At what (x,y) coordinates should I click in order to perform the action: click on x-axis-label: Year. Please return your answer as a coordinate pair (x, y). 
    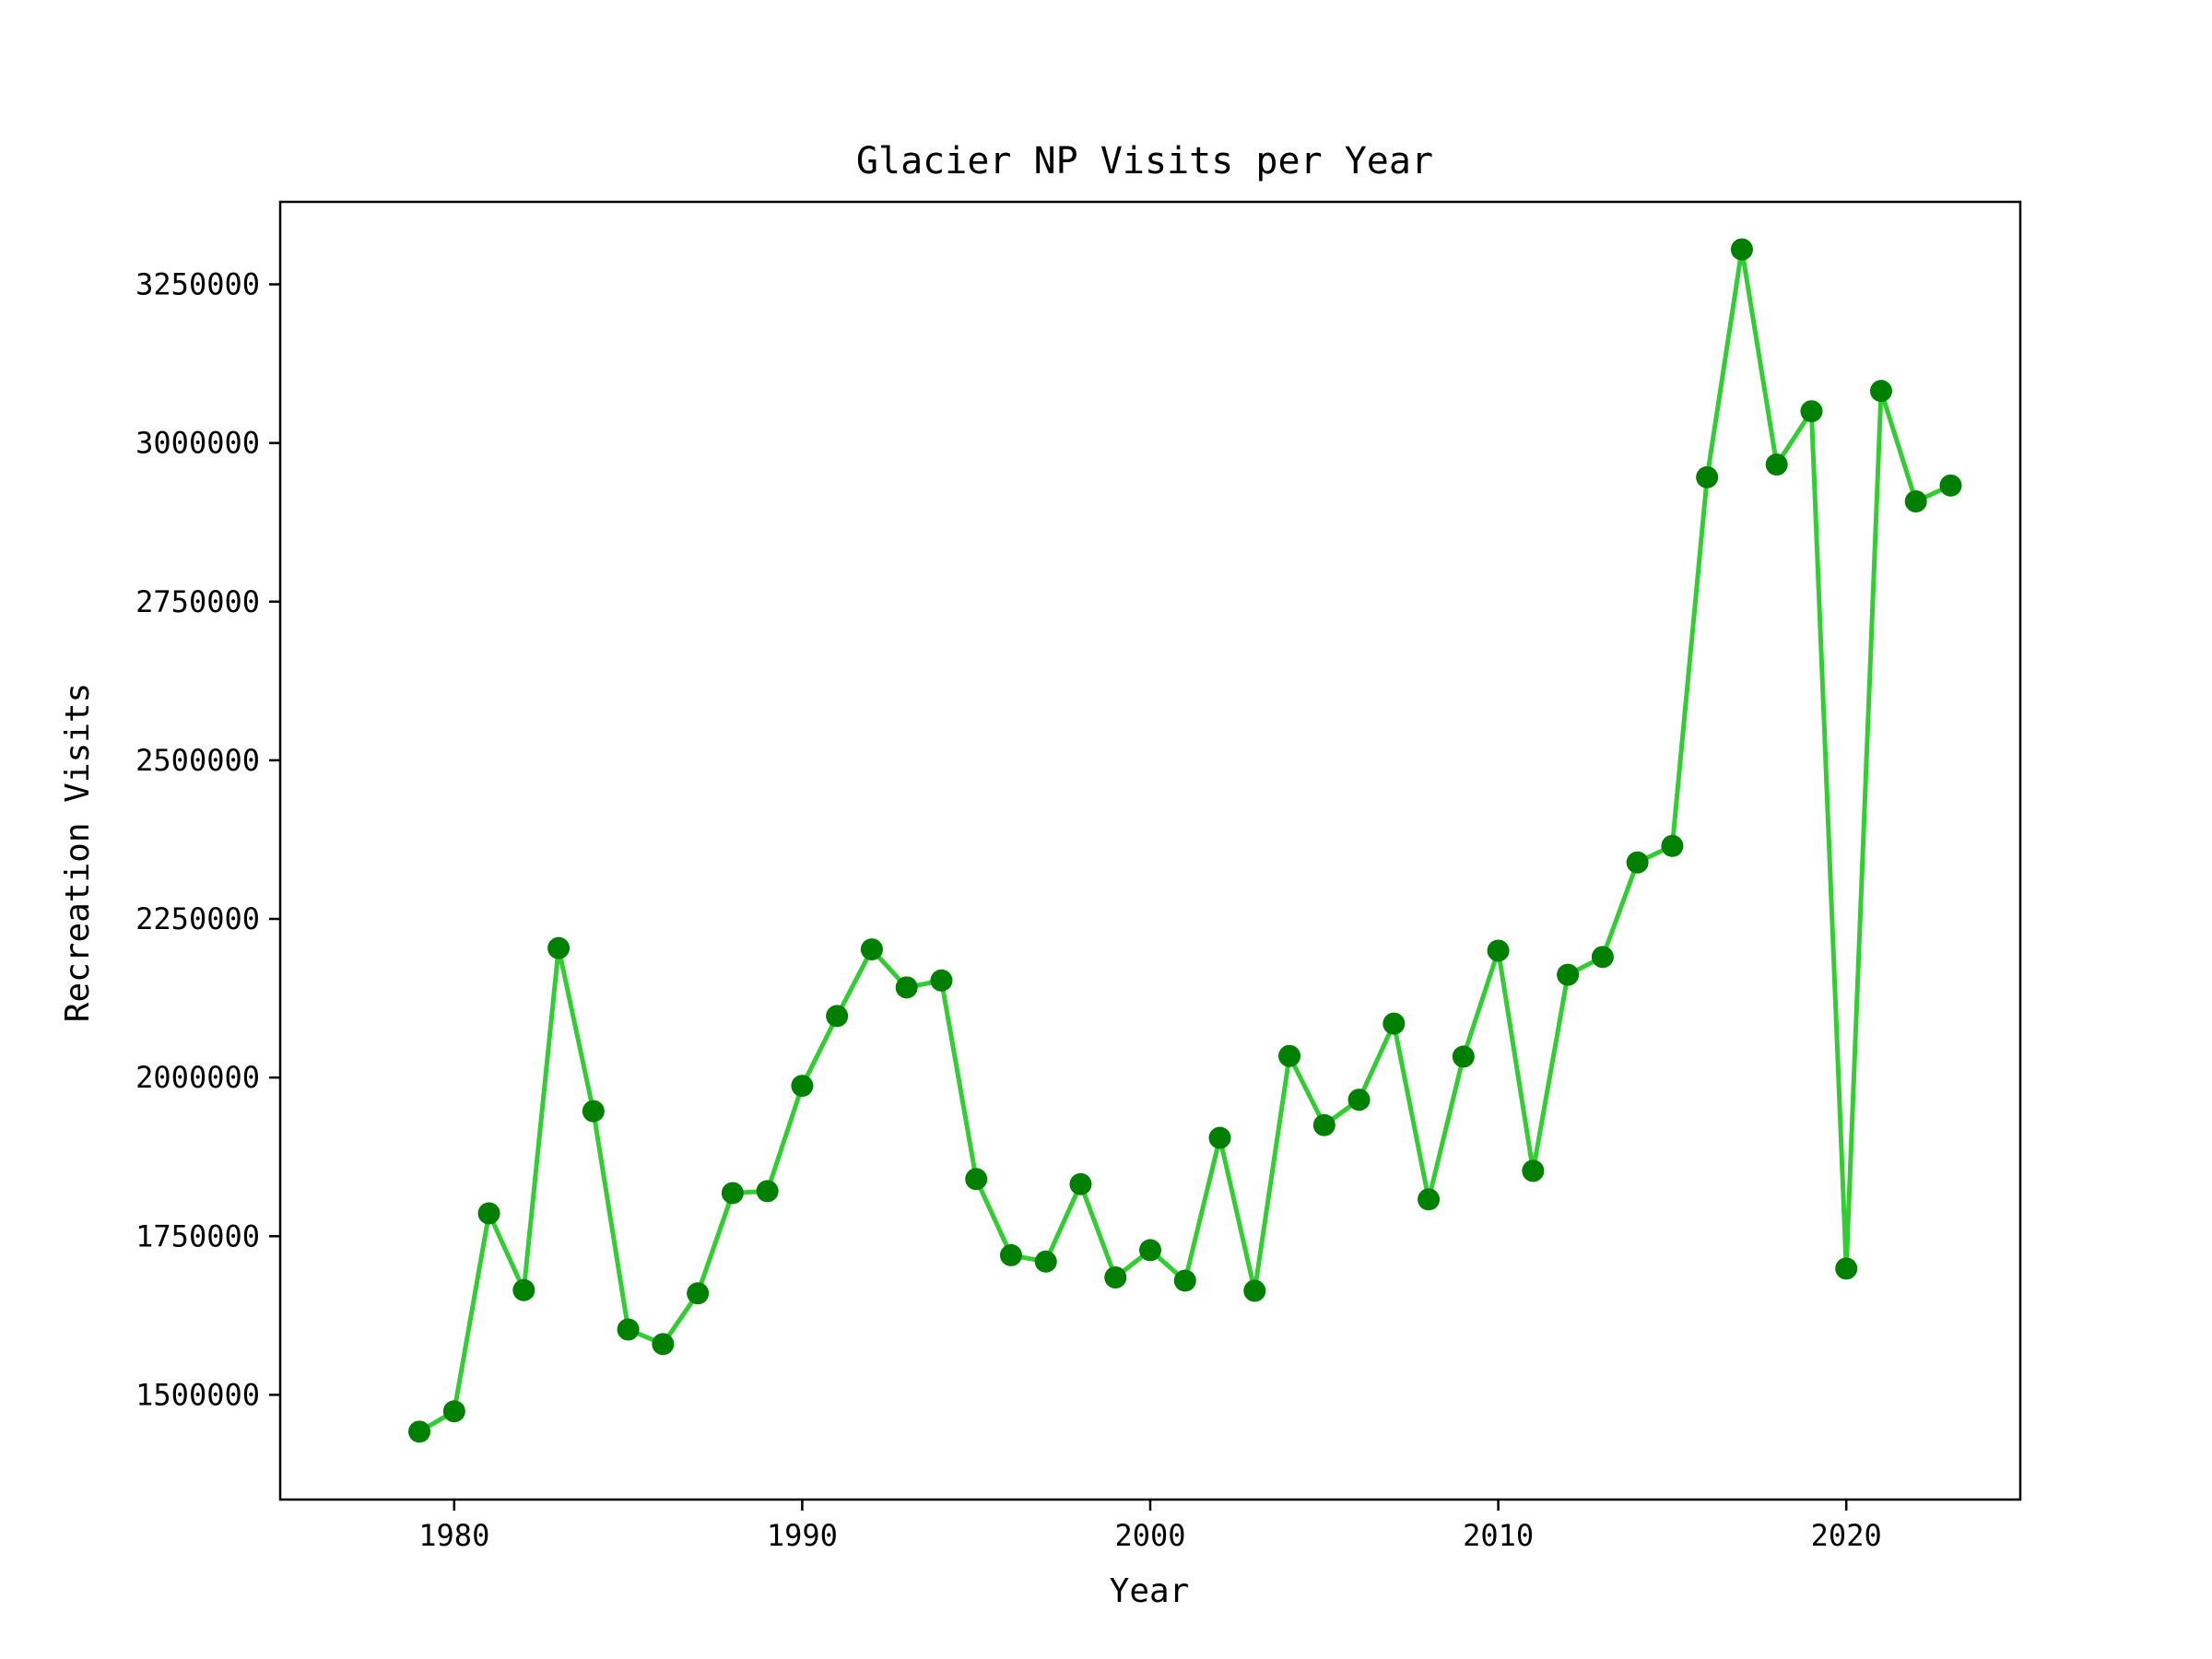
    Looking at the image, I should click on (1150, 1591).